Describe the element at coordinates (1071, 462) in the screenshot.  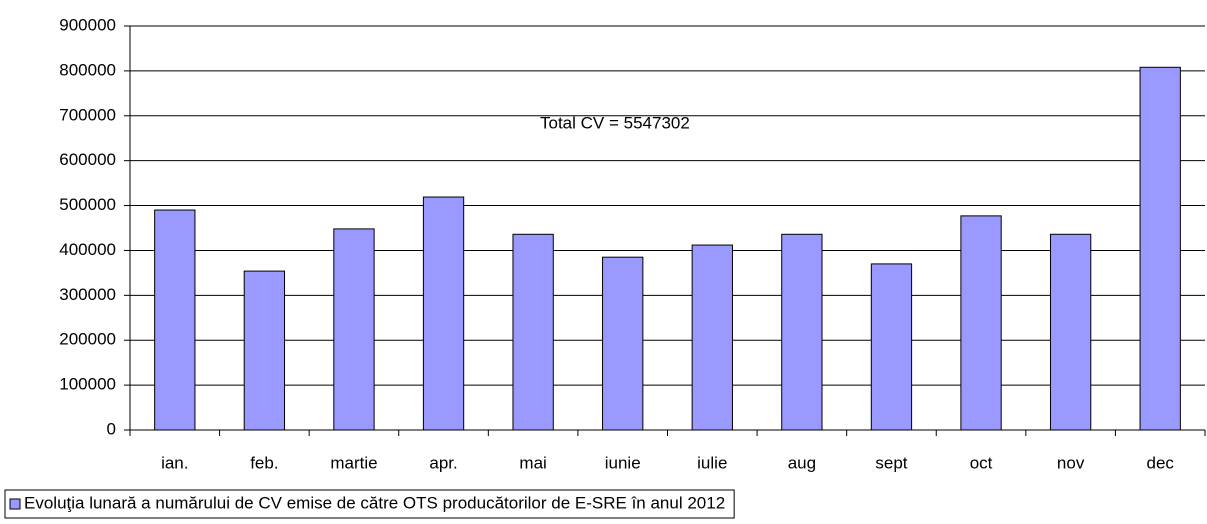
I see `x-tick-label: nov` at that location.